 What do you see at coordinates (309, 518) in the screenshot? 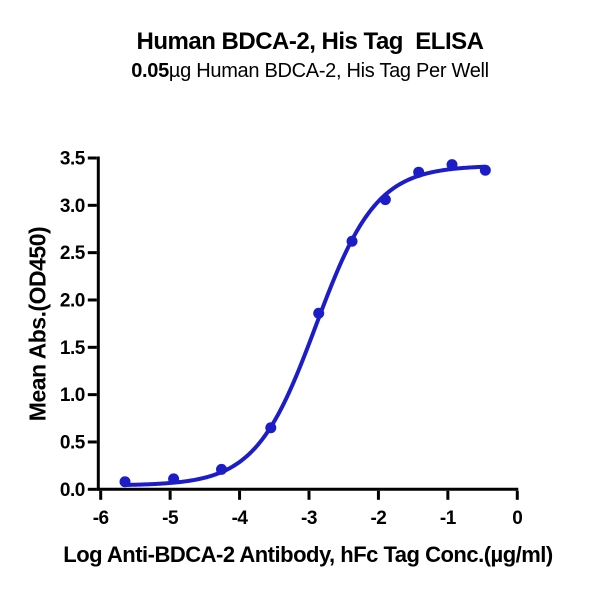
I see `x-tick-label: -3` at bounding box center [309, 518].